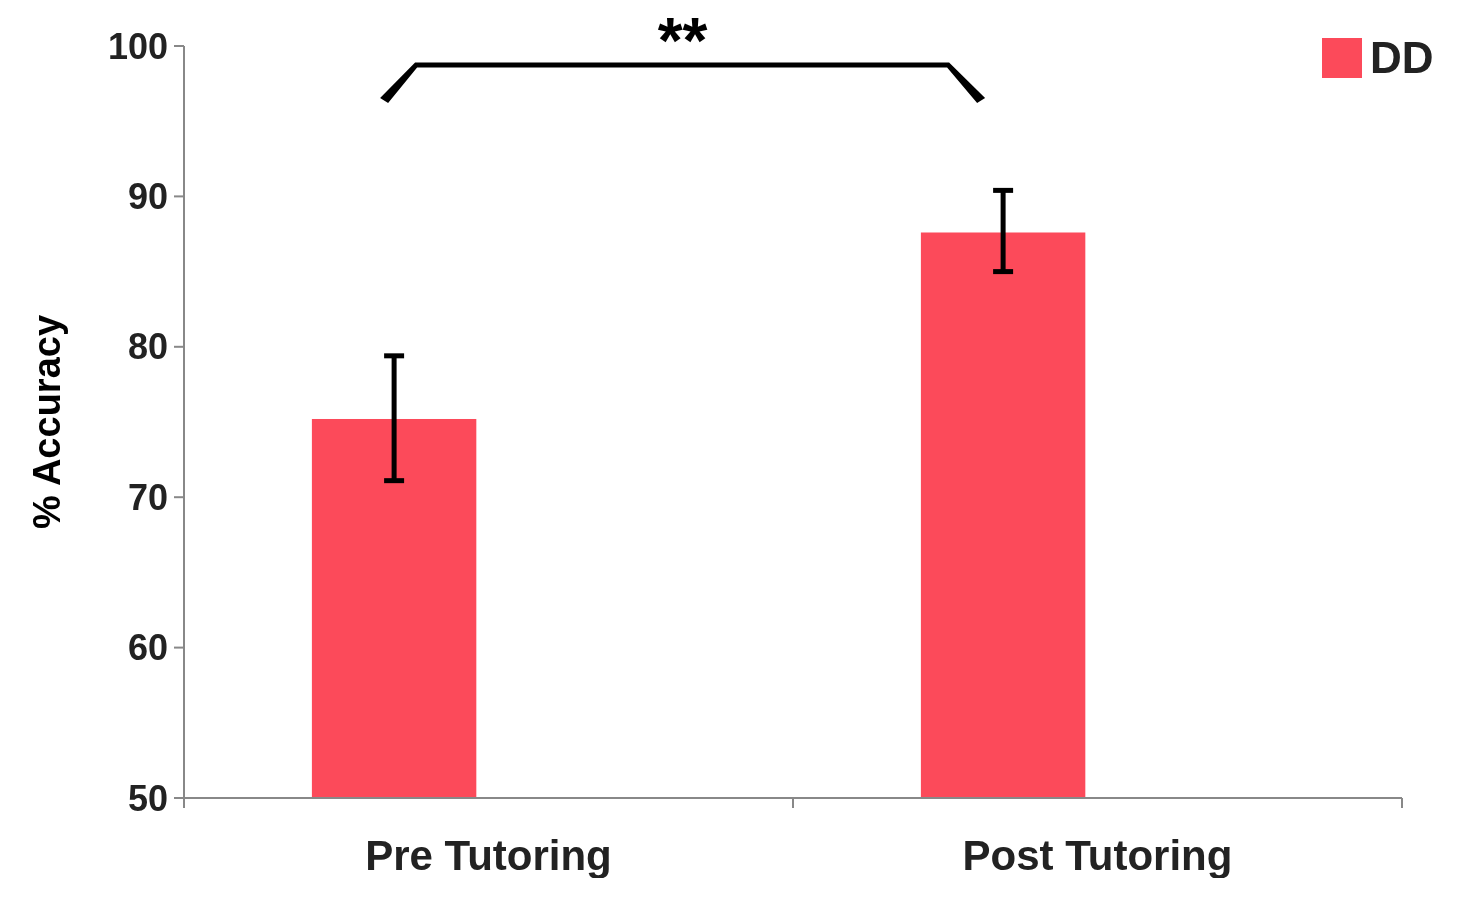  I want to click on y-tick-label: 80, so click(147, 347).